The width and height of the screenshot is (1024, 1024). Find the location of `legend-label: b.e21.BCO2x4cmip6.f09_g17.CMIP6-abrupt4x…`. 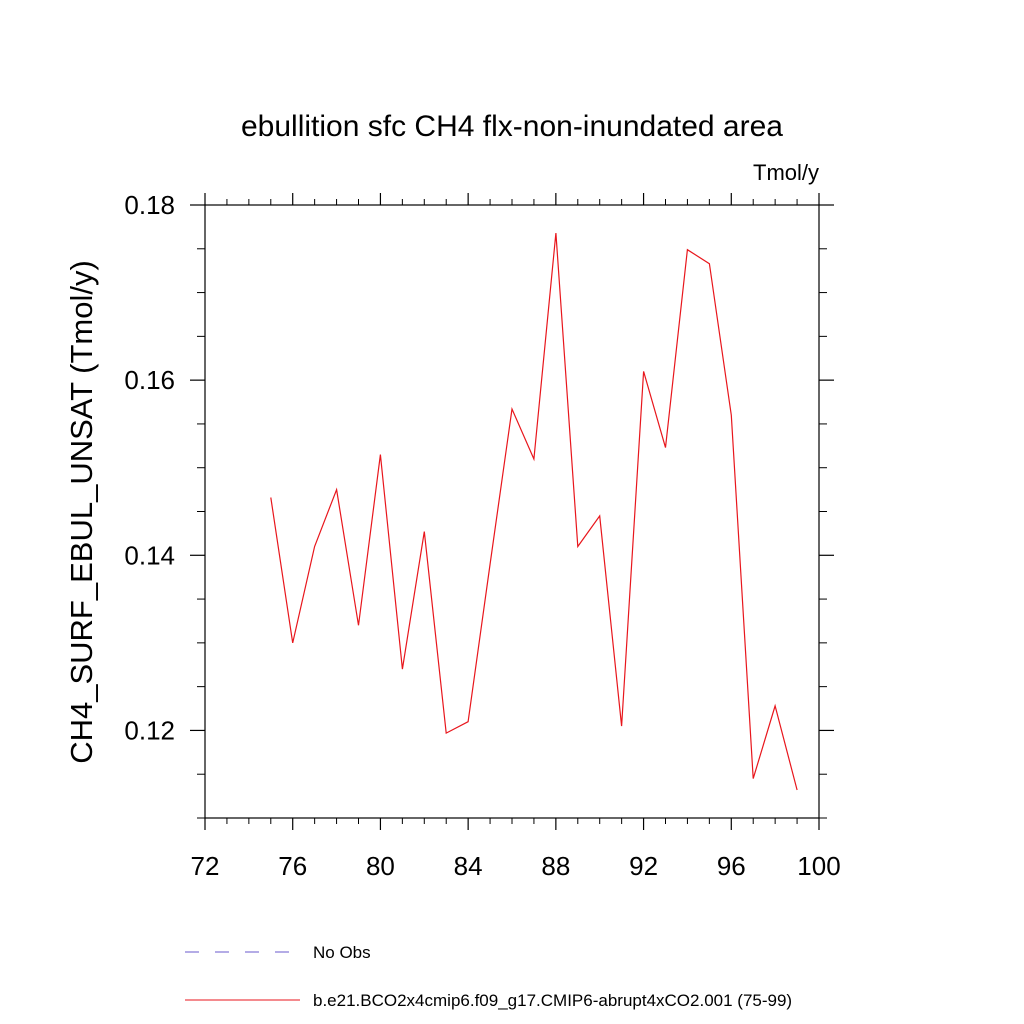

legend-label: b.e21.BCO2x4cmip6.f09_g17.CMIP6-abrupt4x… is located at coordinates (552, 1000).